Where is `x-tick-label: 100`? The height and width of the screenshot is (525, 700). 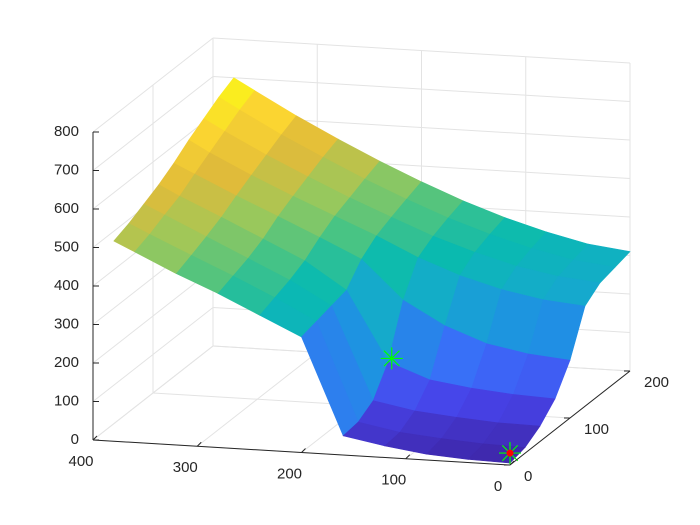 x-tick-label: 100 is located at coordinates (393, 480).